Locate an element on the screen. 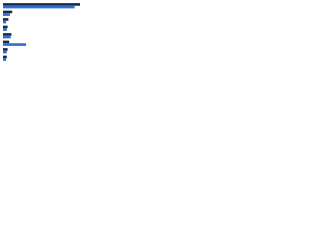 This screenshot has height=240, width=320. chart is located at coordinates (41, 32).